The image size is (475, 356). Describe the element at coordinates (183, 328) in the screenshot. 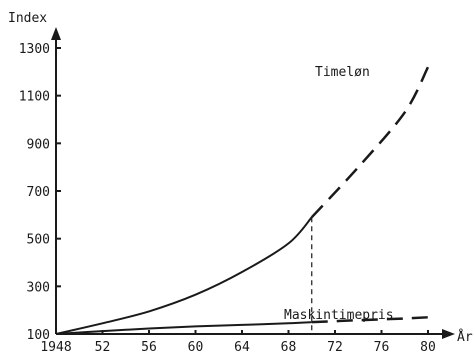

I see `series-line-maskintimepris` at that location.